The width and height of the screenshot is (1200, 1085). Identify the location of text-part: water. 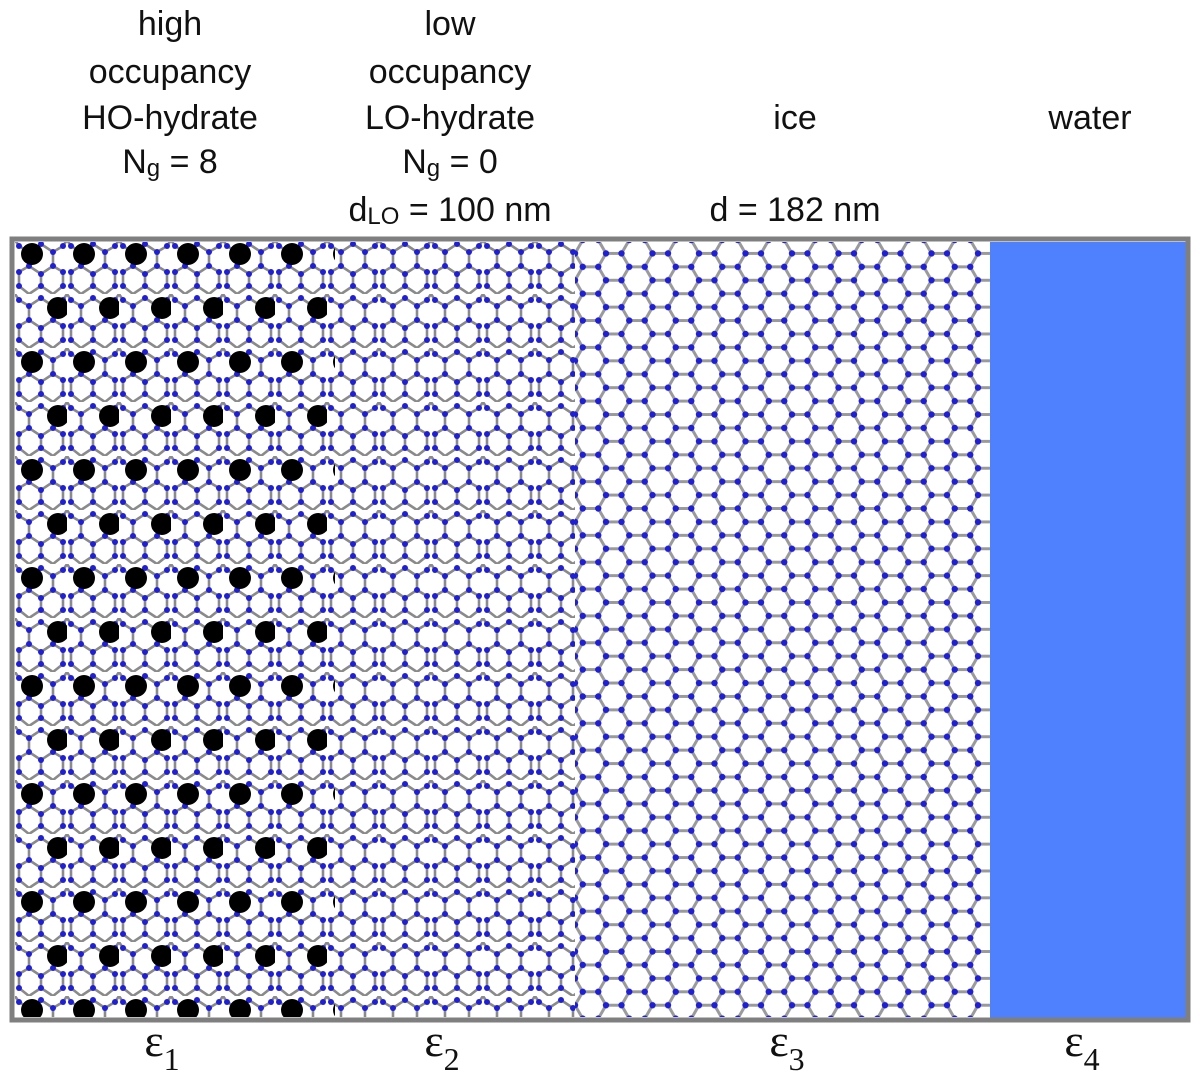
(1089, 118).